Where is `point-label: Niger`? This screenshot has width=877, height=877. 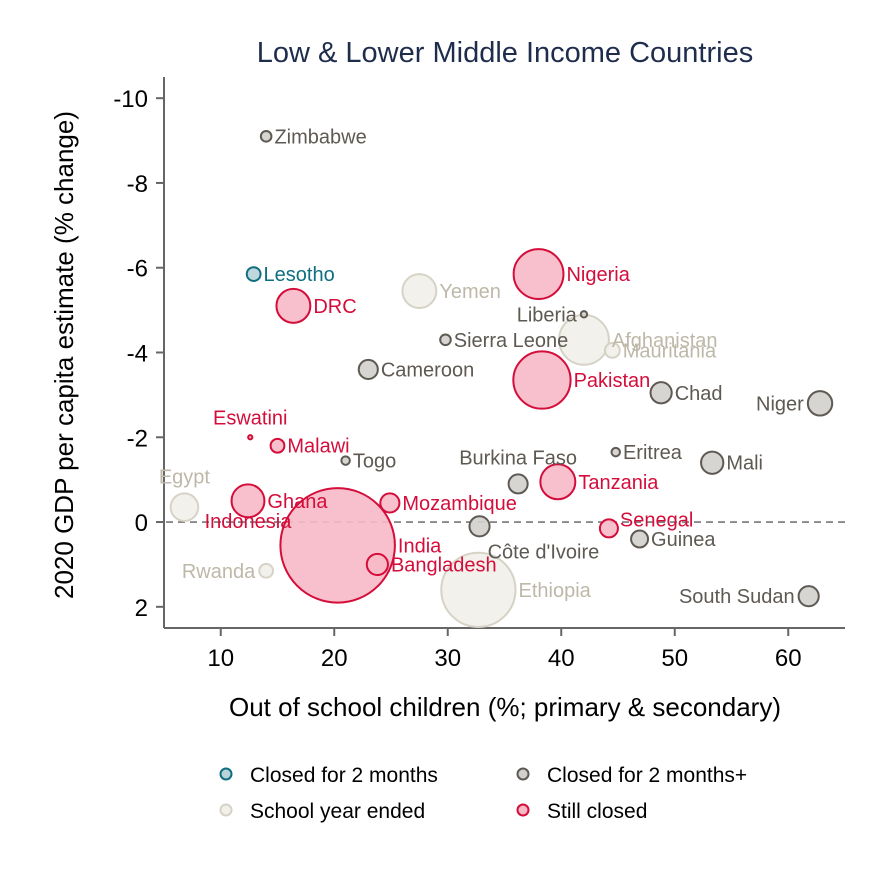 point-label: Niger is located at coordinates (780, 404).